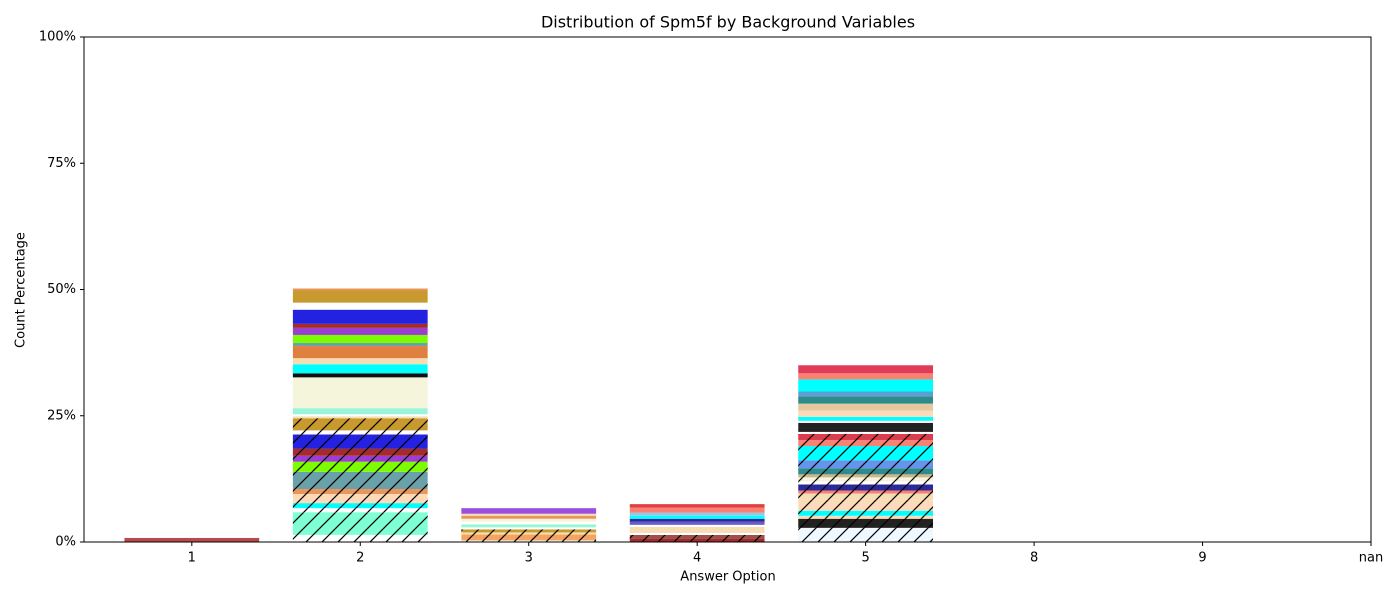 The height and width of the screenshot is (600, 1400). Describe the element at coordinates (727, 577) in the screenshot. I see `x-axis-label: Answer Option` at that location.